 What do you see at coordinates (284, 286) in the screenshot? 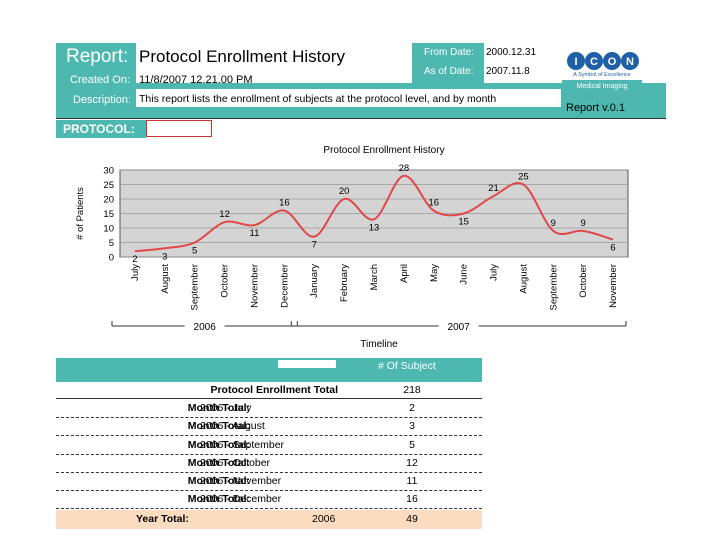
I see `x-tick-label: December` at bounding box center [284, 286].